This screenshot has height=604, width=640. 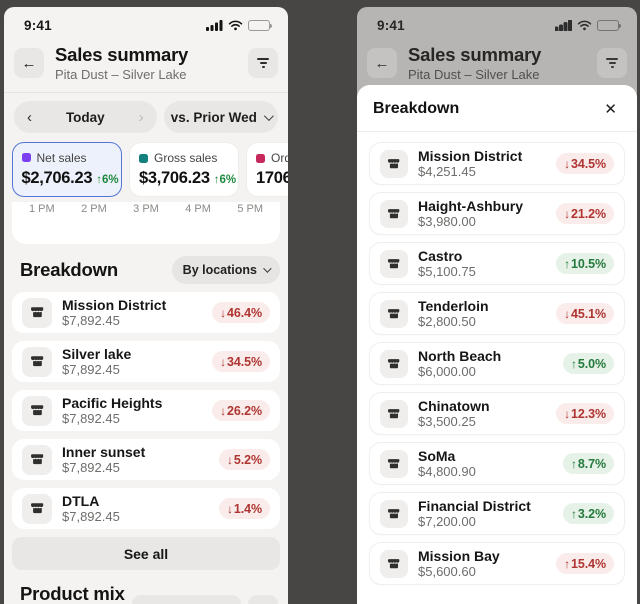 What do you see at coordinates (219, 270) in the screenshot?
I see `by-locations-label: By locations` at bounding box center [219, 270].